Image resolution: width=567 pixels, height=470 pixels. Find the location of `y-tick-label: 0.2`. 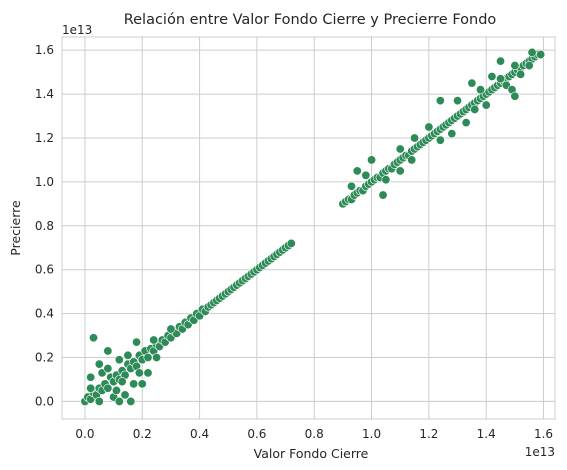

y-tick-label: 0.2 is located at coordinates (44, 358).